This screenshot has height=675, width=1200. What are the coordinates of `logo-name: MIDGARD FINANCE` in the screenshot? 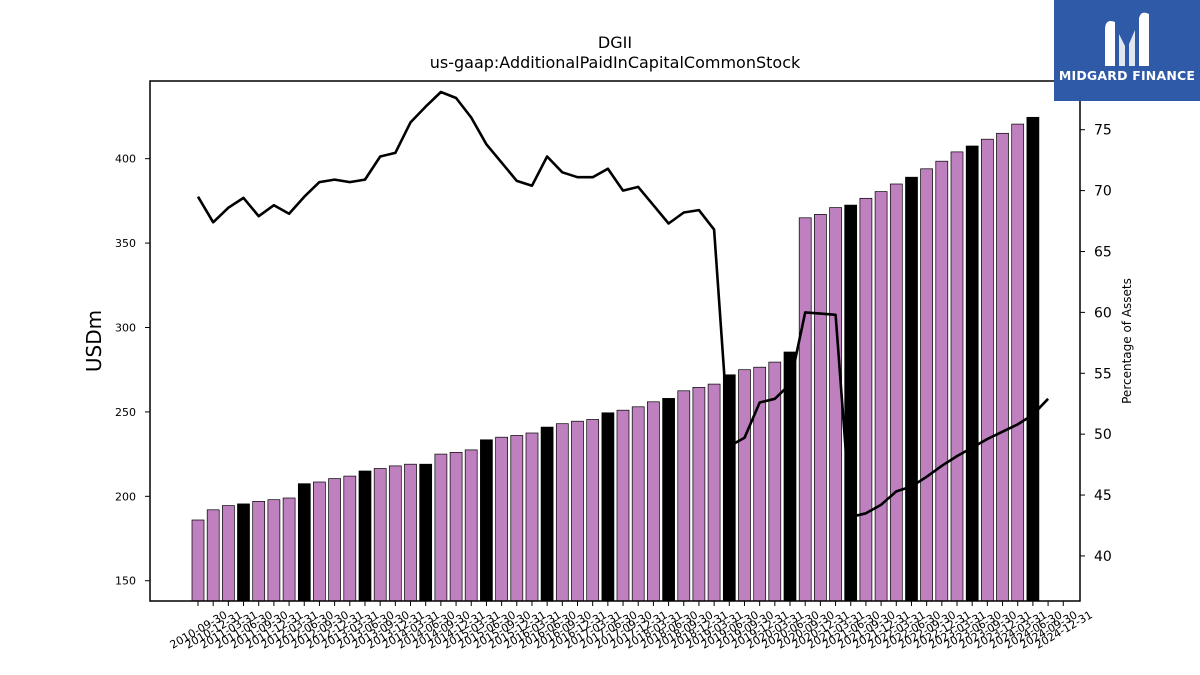 It's located at (1127, 75).